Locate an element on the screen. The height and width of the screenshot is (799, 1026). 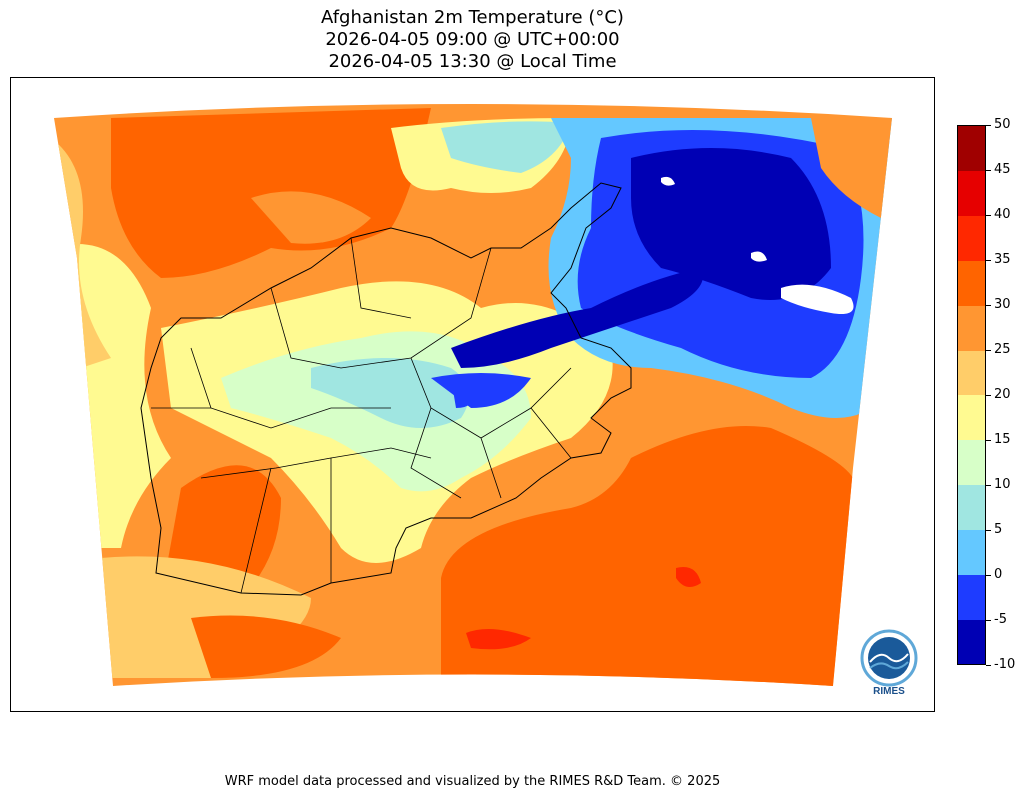
colorbar-tick-label: 15 is located at coordinates (1002, 439).